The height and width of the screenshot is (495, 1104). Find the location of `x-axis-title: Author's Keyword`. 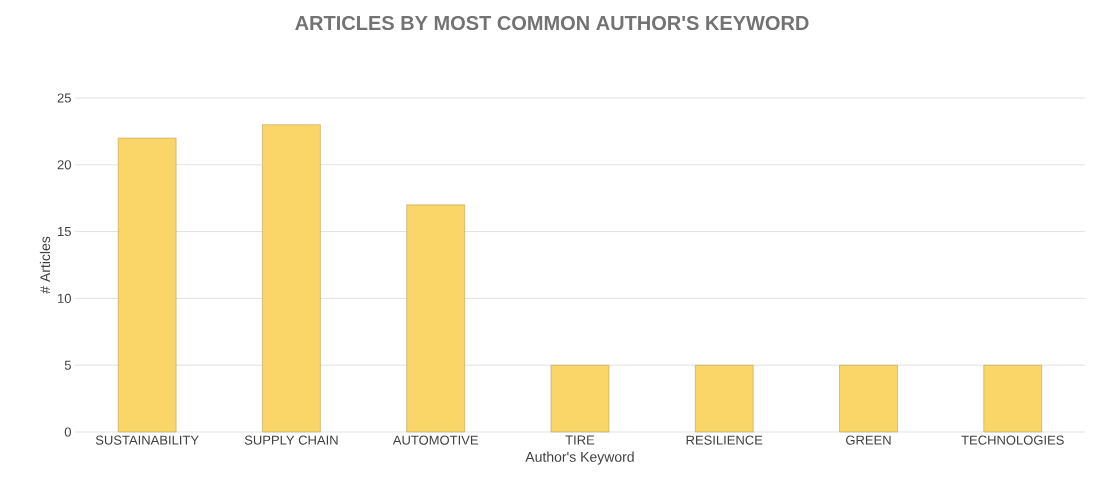

x-axis-title: Author's Keyword is located at coordinates (579, 458).